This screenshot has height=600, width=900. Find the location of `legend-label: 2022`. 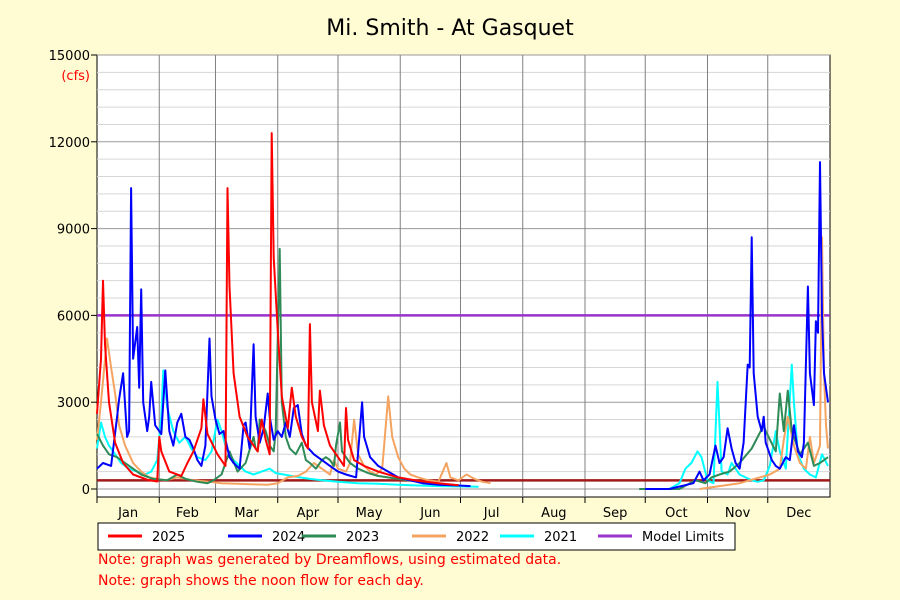

legend-label: 2022 is located at coordinates (472, 537).